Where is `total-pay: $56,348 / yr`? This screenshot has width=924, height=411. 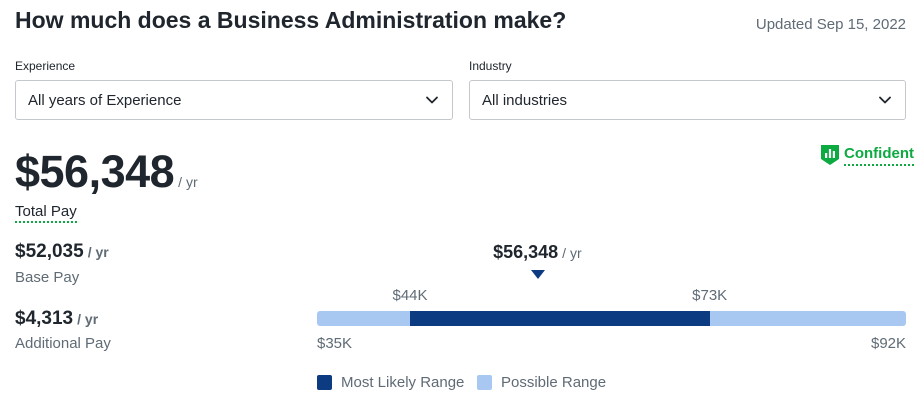 total-pay: $56,348 / yr is located at coordinates (106, 172).